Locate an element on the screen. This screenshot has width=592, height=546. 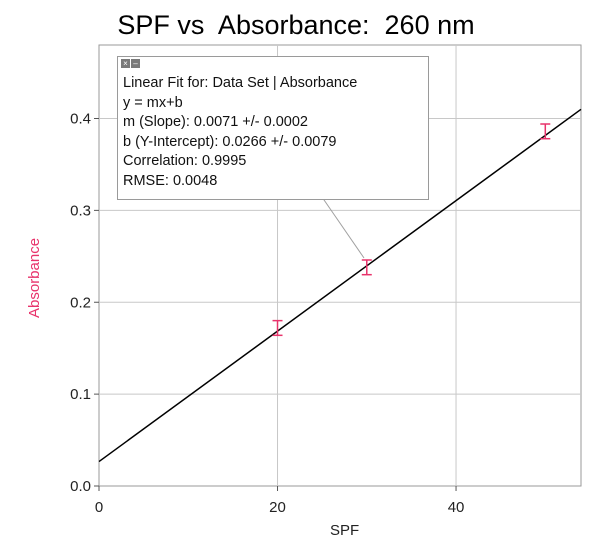
y-tick-label: 0.4 is located at coordinates (80, 119).